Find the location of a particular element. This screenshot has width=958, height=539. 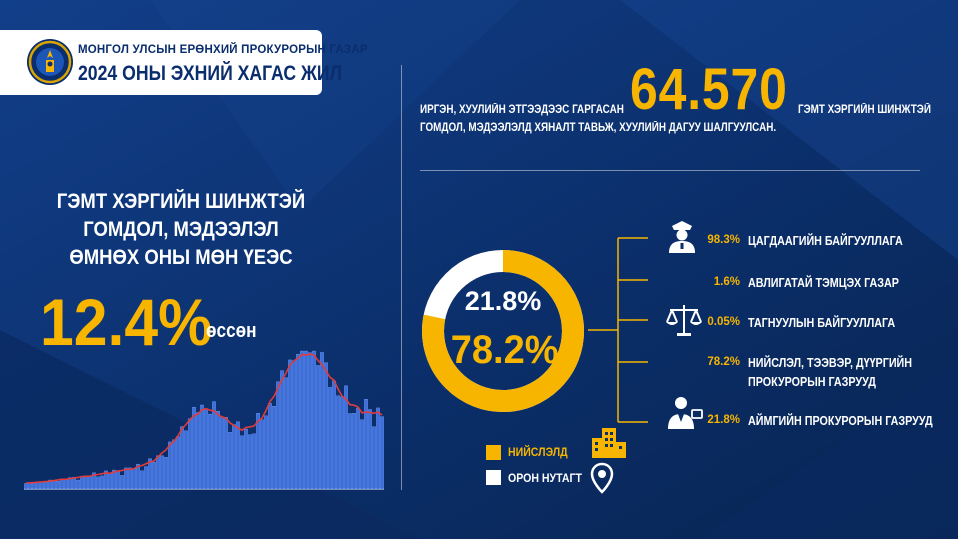

growth-title-line: ГОМДОЛ, МЭДЭЭЛЭЛ is located at coordinates (181, 229).